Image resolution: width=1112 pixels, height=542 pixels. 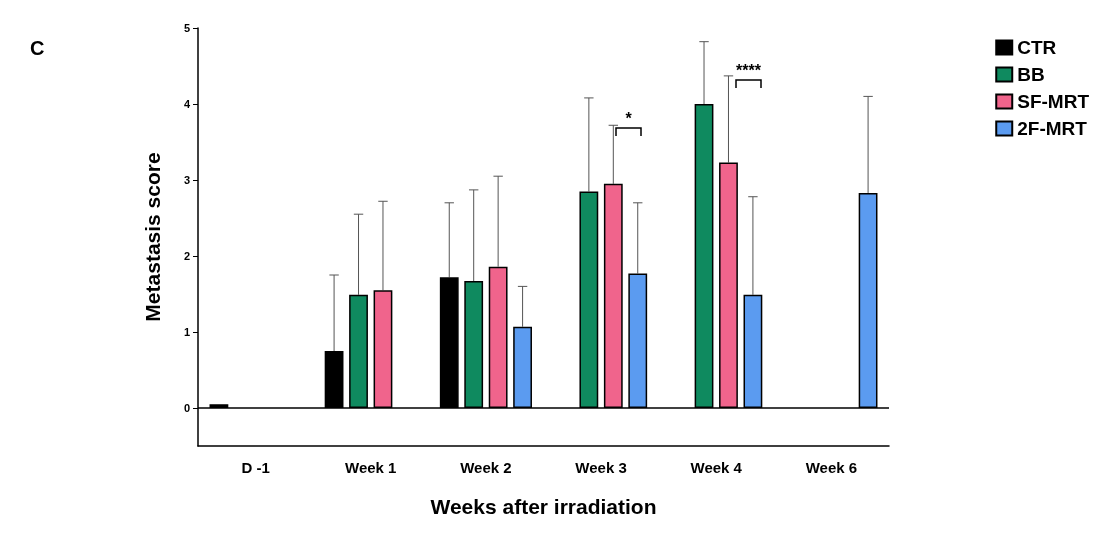 I want to click on legend-label: SF-MRT, so click(x=1053, y=101).